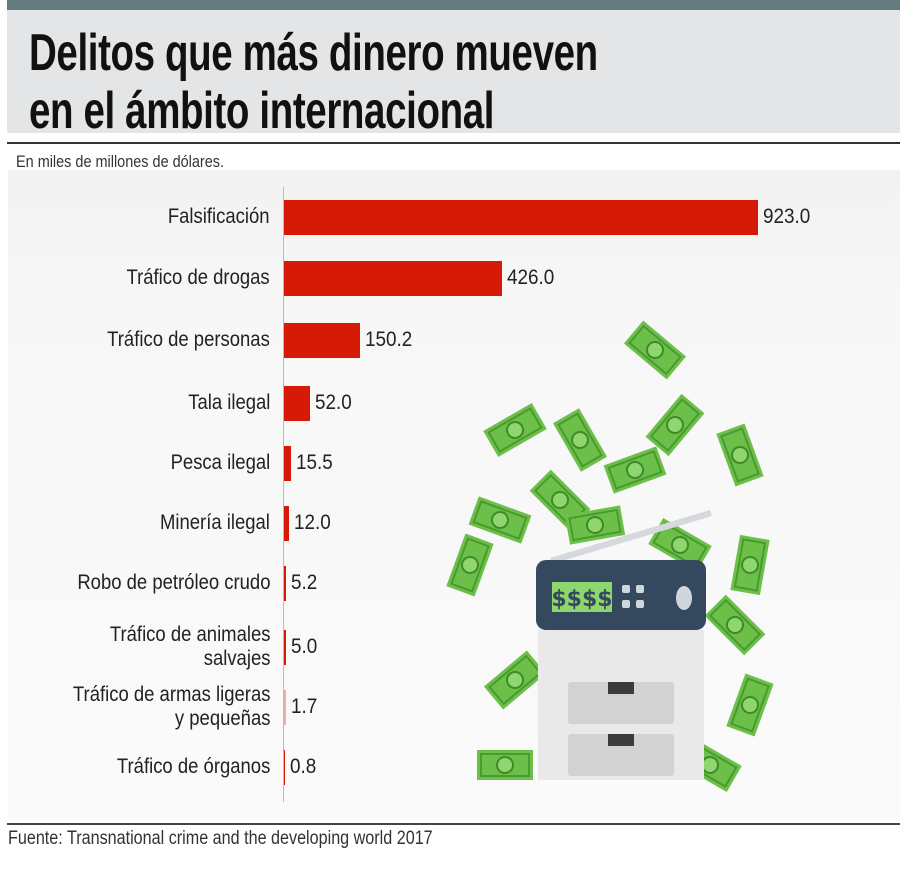 The height and width of the screenshot is (870, 900). Describe the element at coordinates (189, 647) in the screenshot. I see `category-label: Tráfico de animales salvajes` at that location.